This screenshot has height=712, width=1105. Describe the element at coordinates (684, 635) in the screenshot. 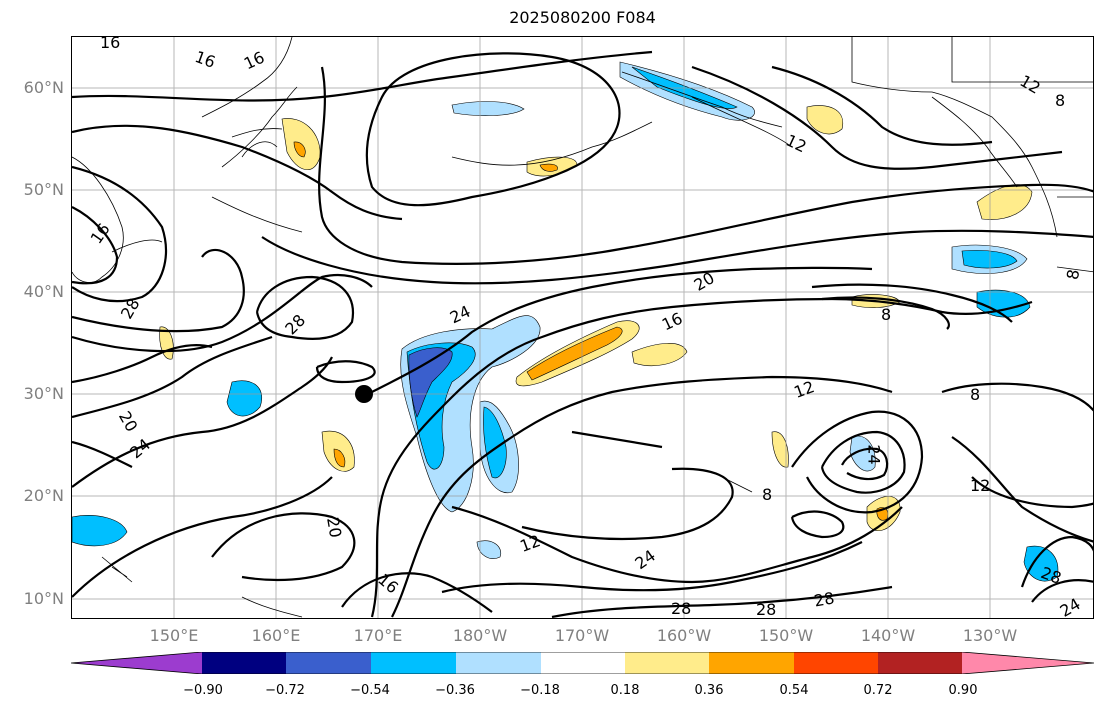

I see `lon-label-160w: 160°W` at that location.